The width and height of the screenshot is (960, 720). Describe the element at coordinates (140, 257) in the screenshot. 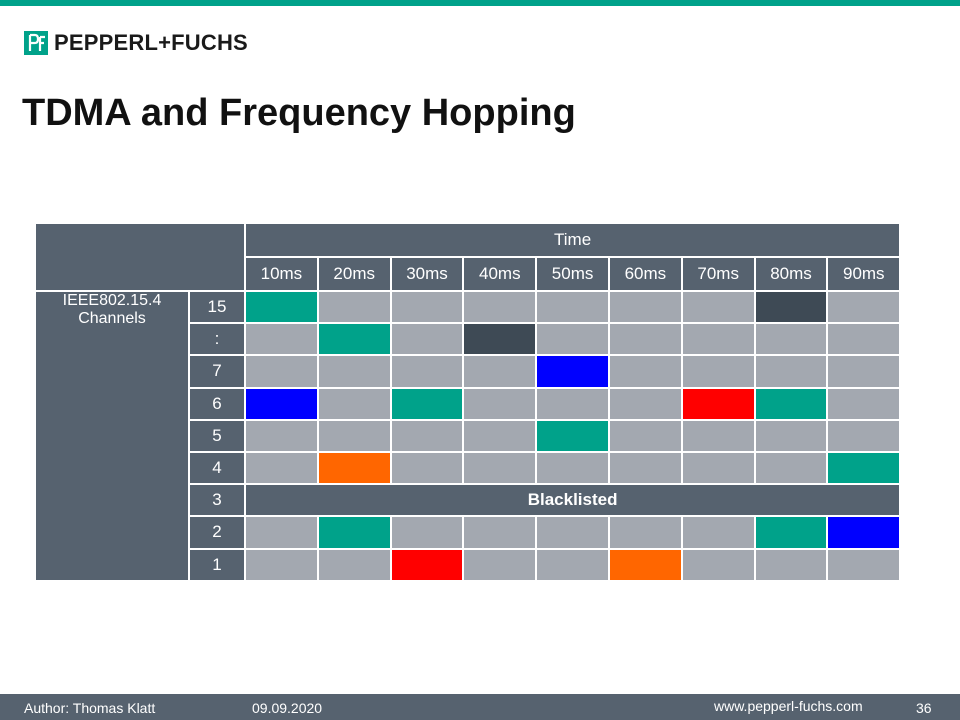

I see `table-corner` at that location.